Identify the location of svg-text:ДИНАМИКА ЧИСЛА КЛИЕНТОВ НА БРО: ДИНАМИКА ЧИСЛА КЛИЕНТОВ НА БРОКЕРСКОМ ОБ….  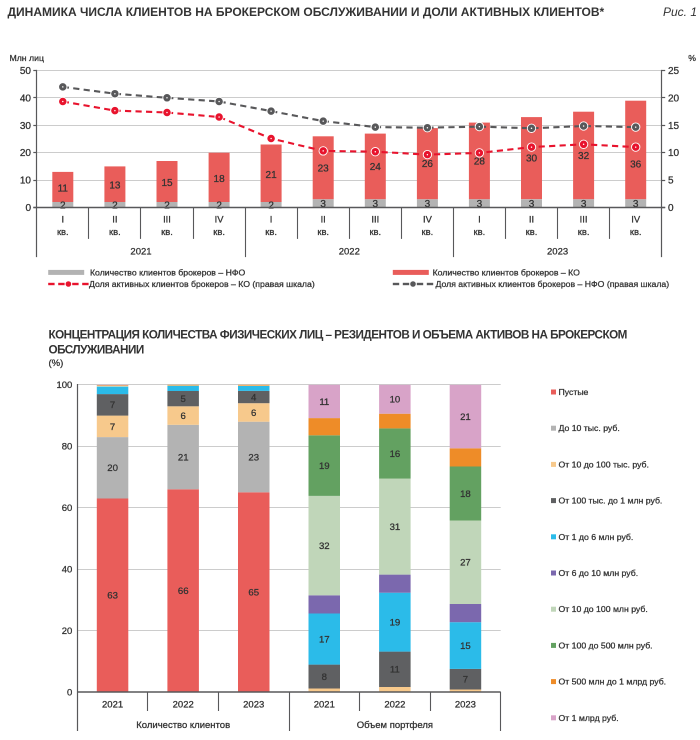
(306, 12).